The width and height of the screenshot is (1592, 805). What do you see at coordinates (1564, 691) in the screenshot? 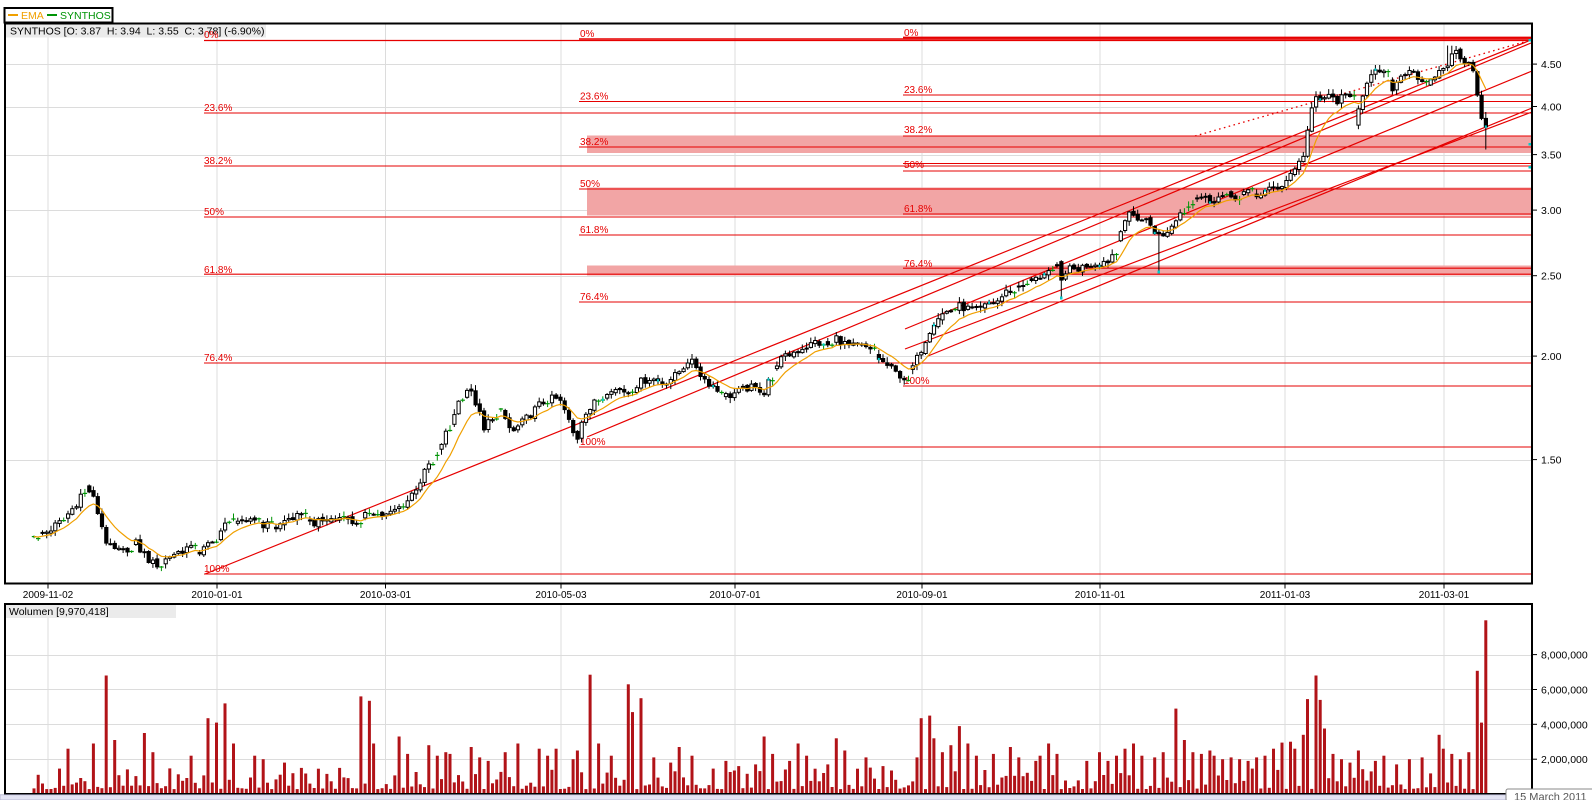
I see `svg-text: 6,000,000` at bounding box center [1564, 691].